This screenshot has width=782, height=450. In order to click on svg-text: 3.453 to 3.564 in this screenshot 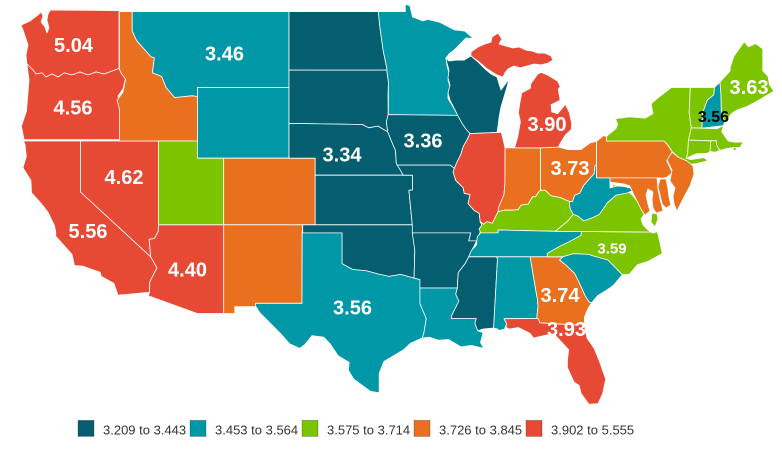, I will do `click(256, 430)`.